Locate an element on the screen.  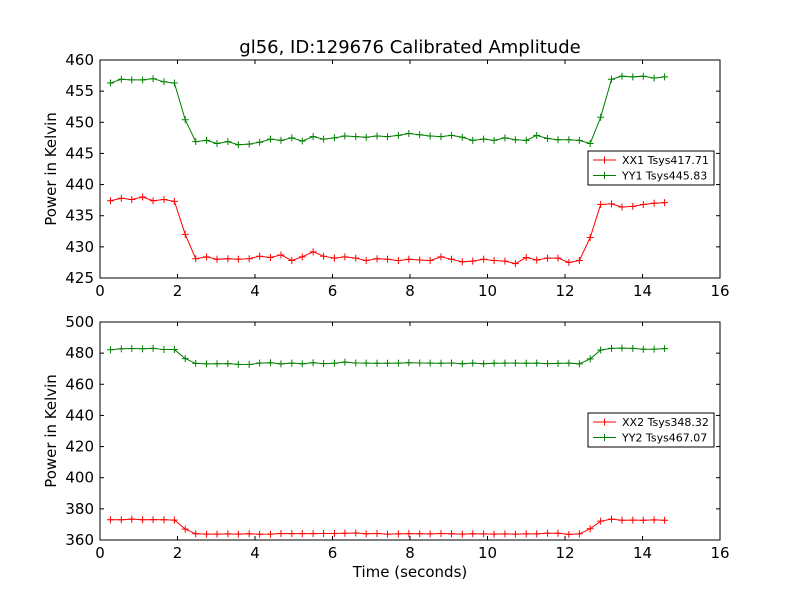
y-tick-label: 455 is located at coordinates (79, 91).